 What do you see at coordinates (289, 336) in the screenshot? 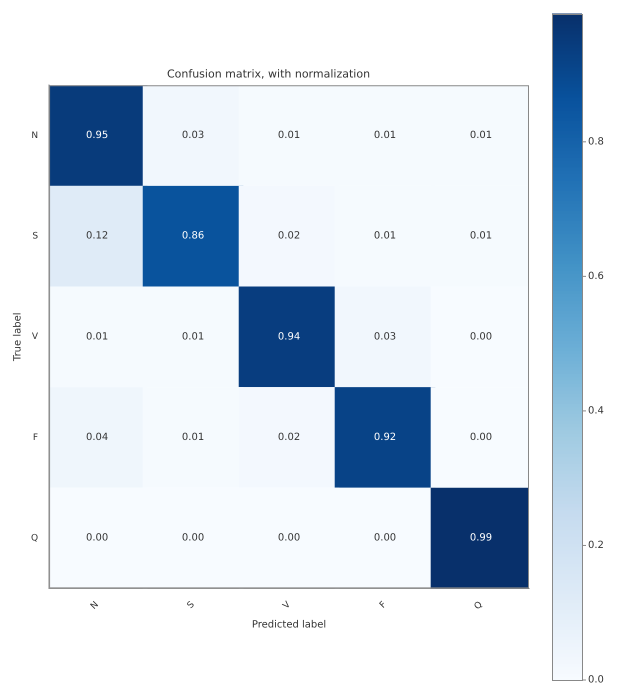
I see `data-label: 0.94` at bounding box center [289, 336].